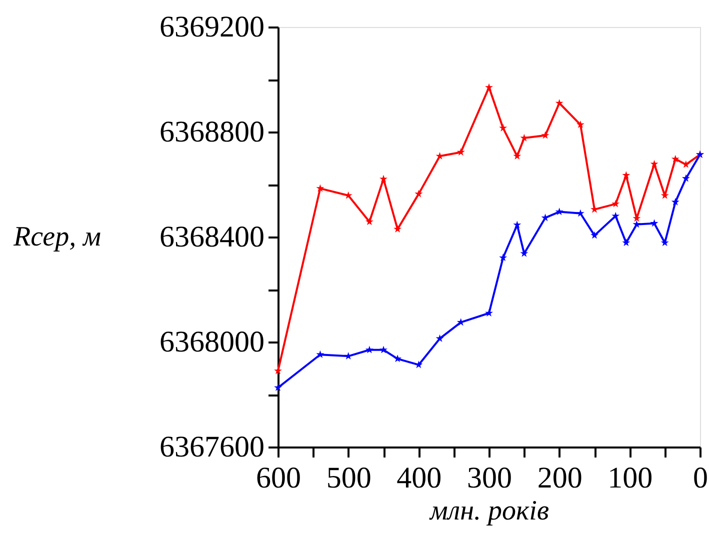 Image resolution: width=709 pixels, height=542 pixels. What do you see at coordinates (212, 132) in the screenshot?
I see `y-tick-label: 6368800` at bounding box center [212, 132].